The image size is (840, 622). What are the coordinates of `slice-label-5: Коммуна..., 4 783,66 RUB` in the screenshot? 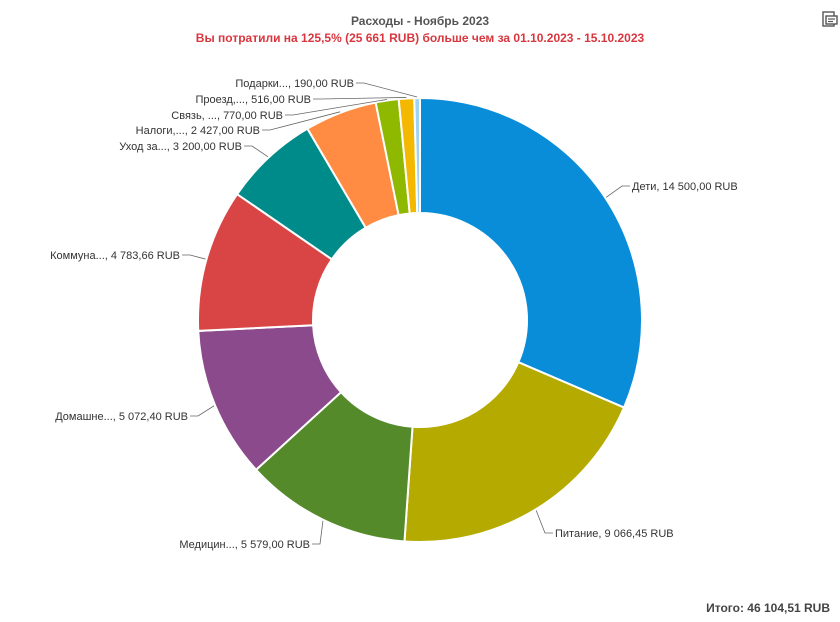 It's located at (115, 256).